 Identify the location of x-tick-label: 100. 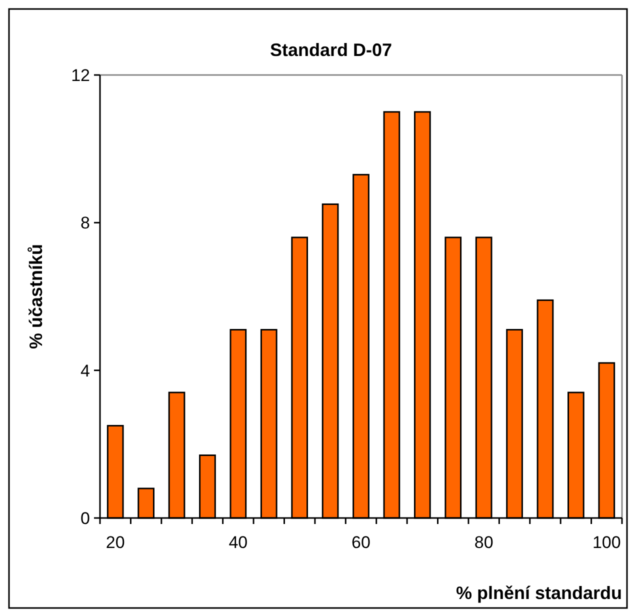
(606, 542).